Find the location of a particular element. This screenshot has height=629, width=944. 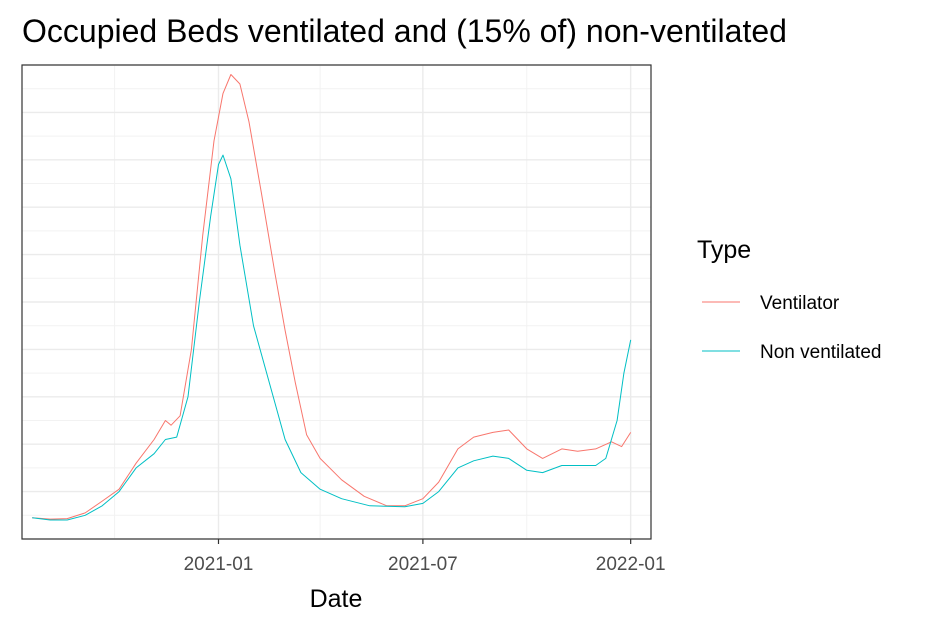

legend-title: Type is located at coordinates (724, 250).